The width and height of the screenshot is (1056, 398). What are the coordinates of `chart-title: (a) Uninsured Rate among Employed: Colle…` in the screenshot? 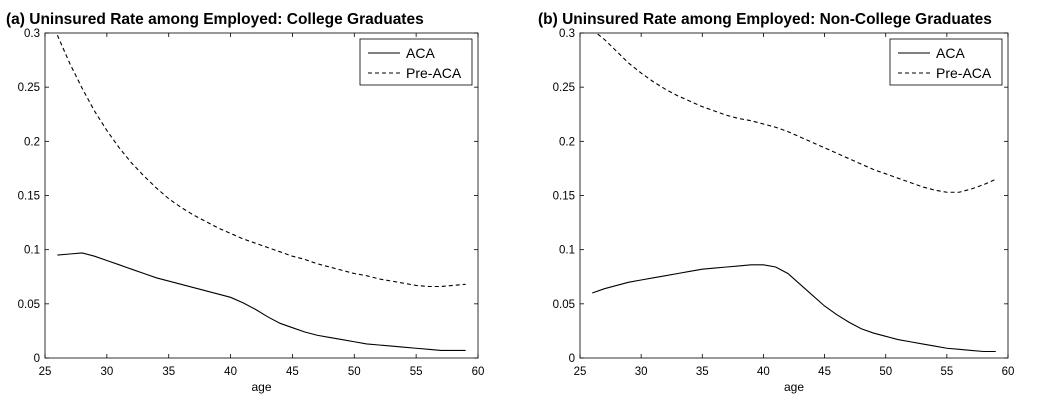 It's located at (215, 19).